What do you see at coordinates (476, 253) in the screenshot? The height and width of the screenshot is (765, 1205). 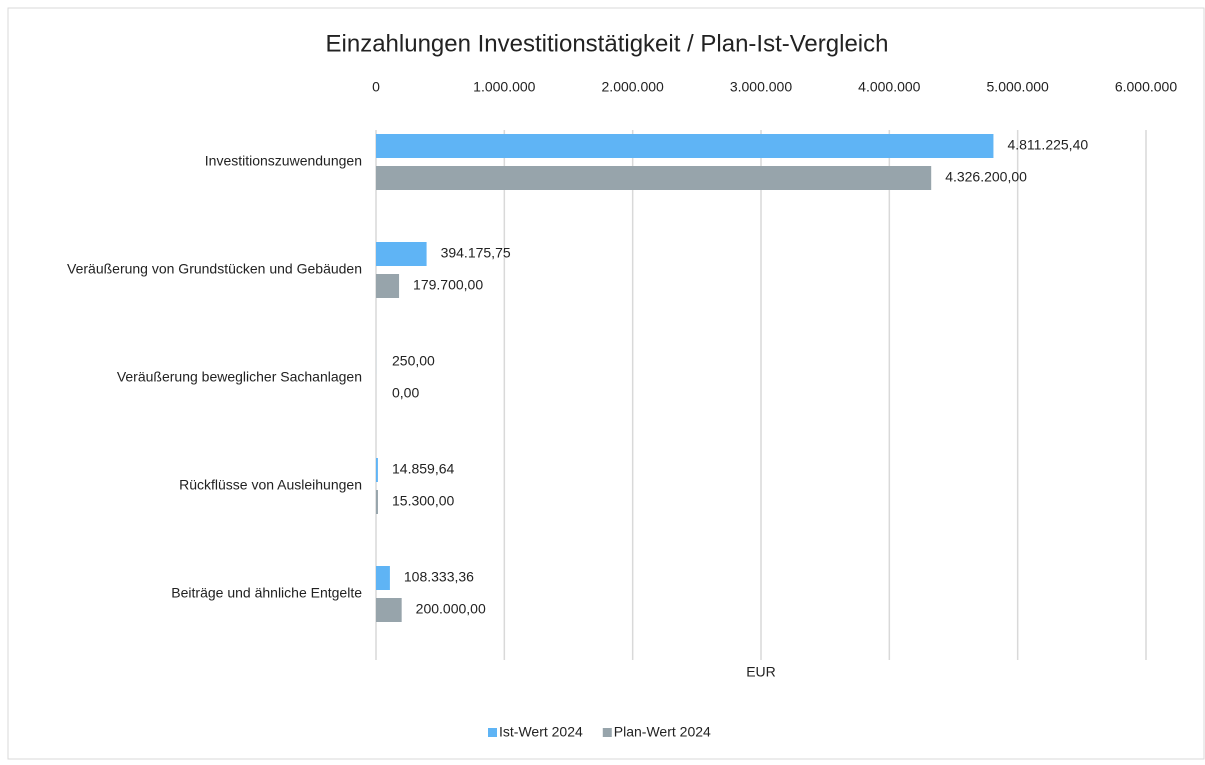 I see `data-label: 394.175,75` at bounding box center [476, 253].